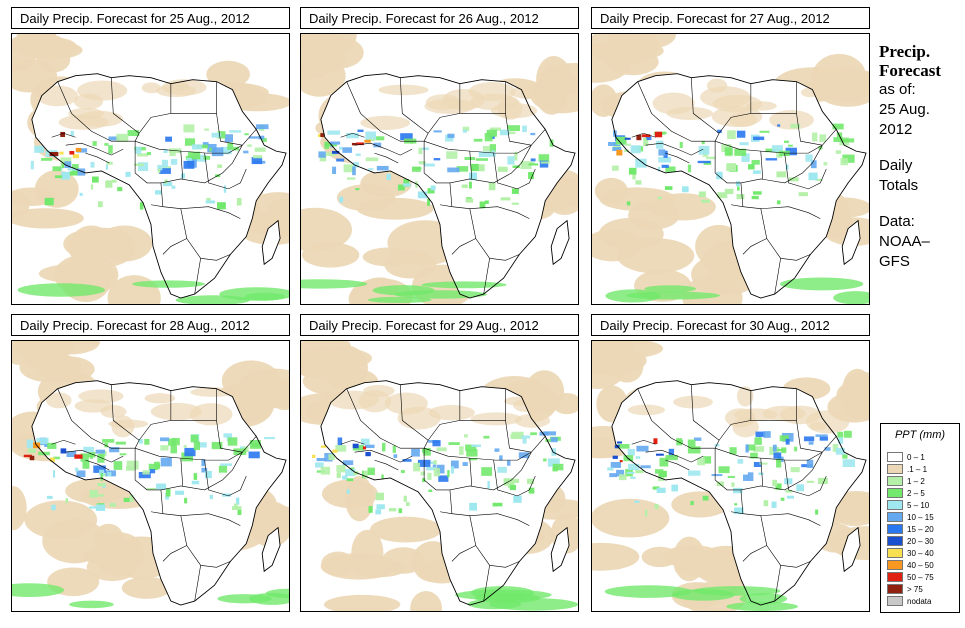 The width and height of the screenshot is (965, 628). What do you see at coordinates (917, 469) in the screenshot?
I see `legend-label: .1 – 1` at bounding box center [917, 469].